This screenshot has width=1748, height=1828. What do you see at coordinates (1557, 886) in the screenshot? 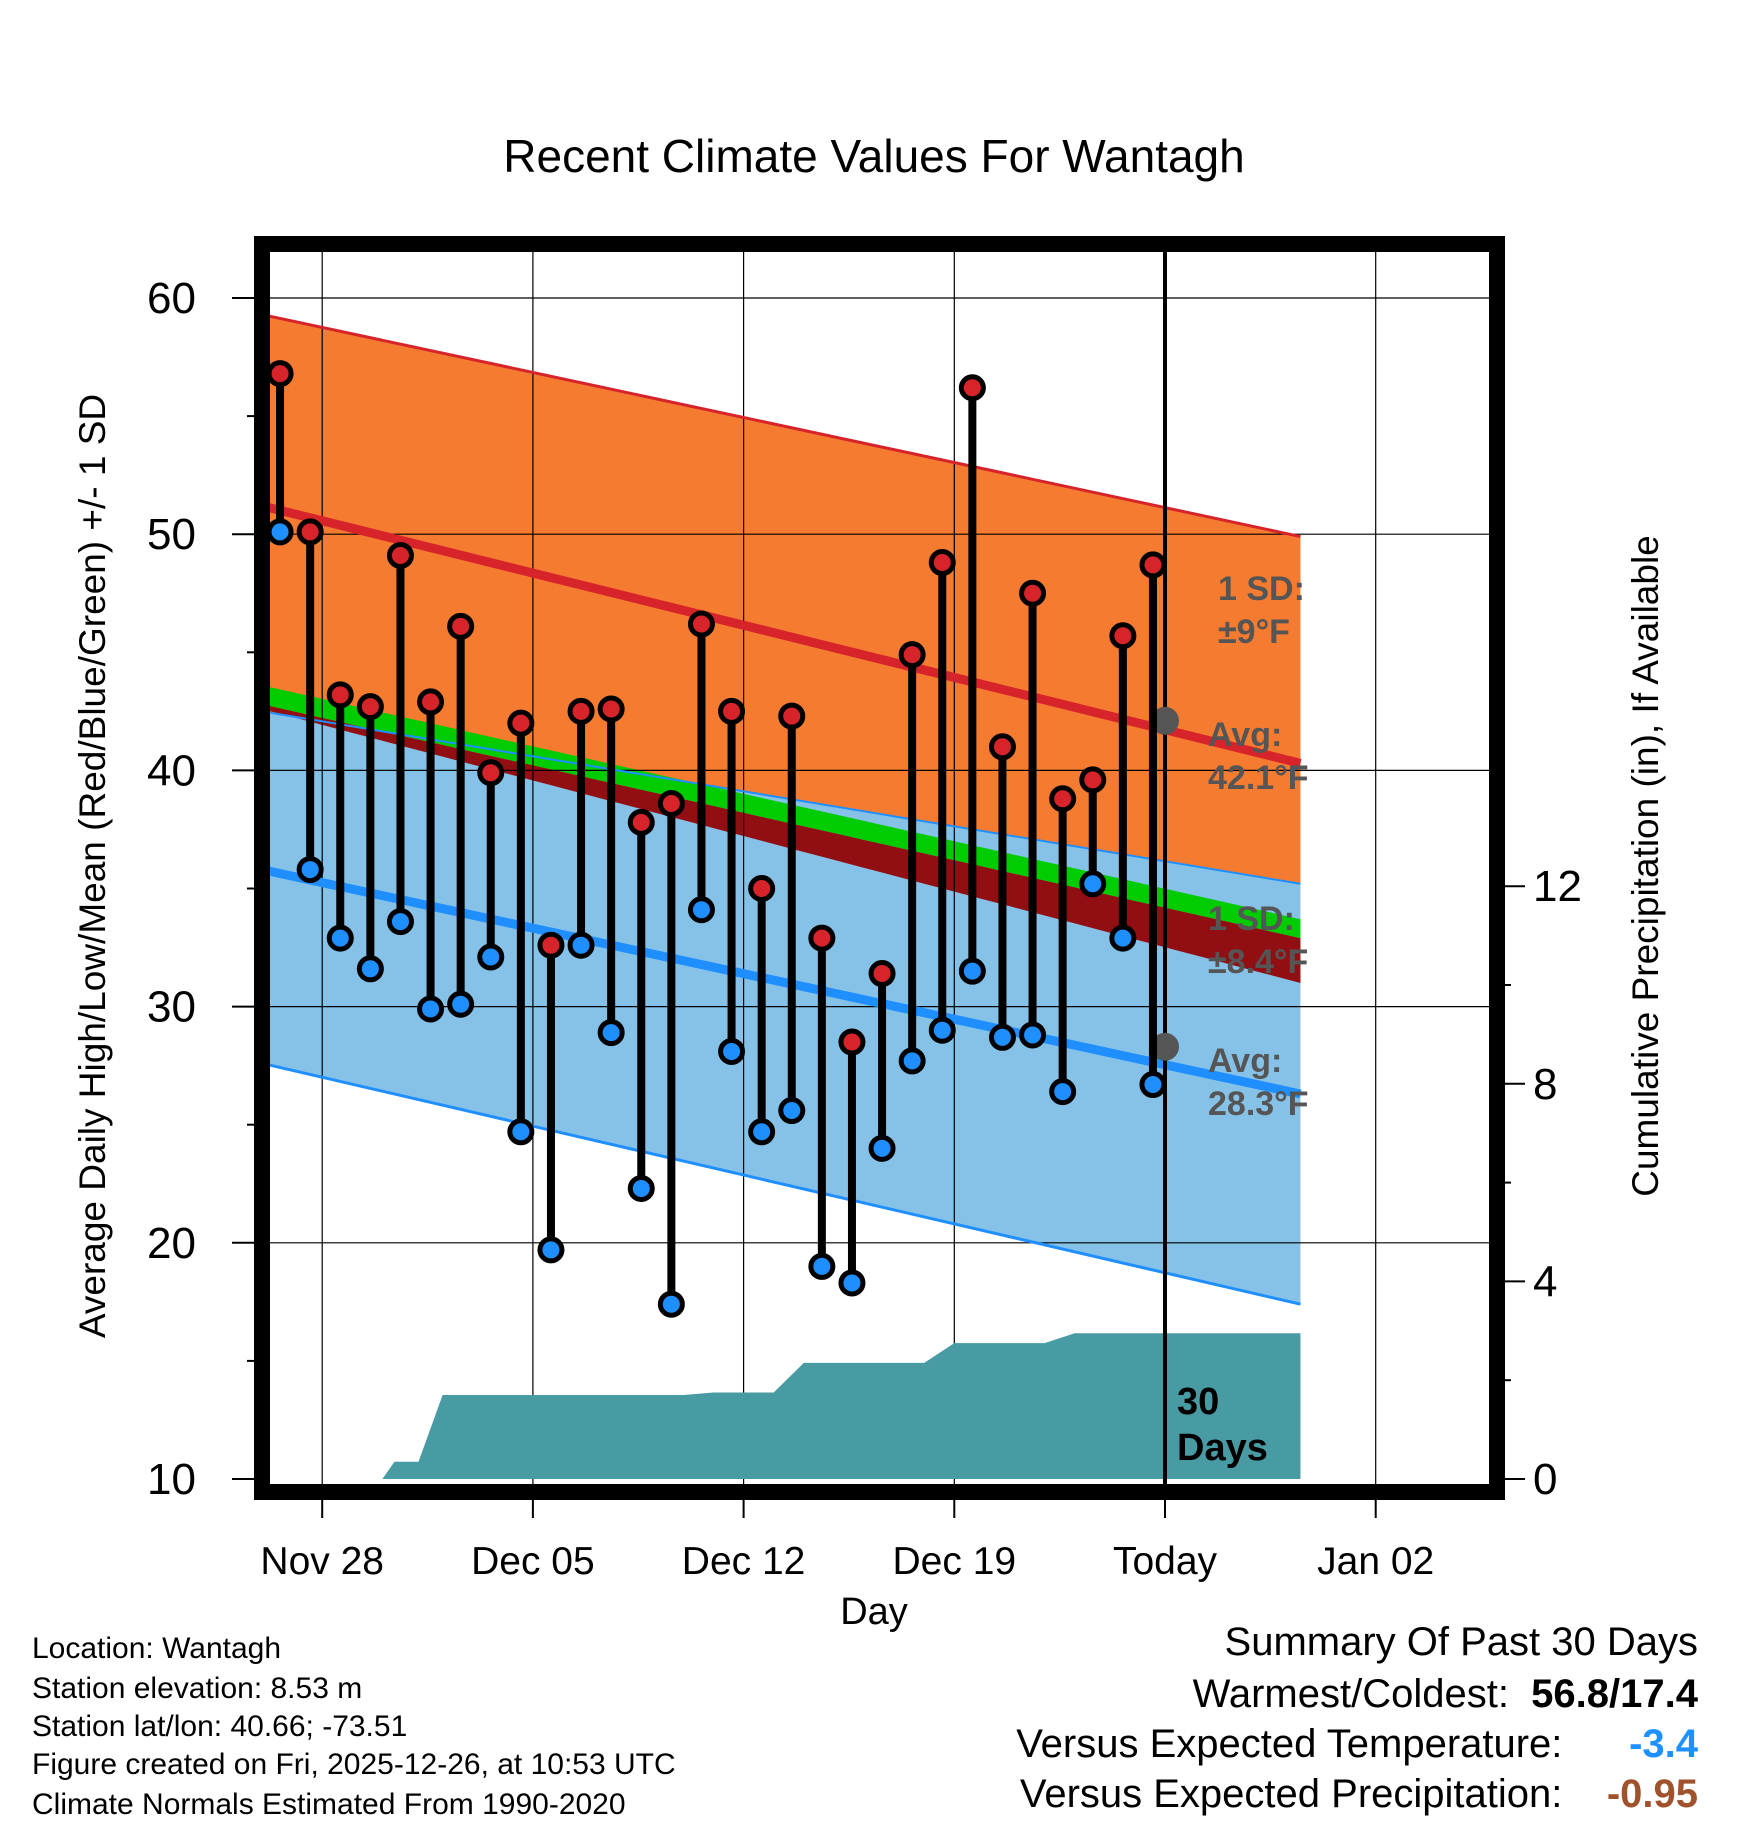
I see `y2-tick-label: 12` at bounding box center [1557, 886].